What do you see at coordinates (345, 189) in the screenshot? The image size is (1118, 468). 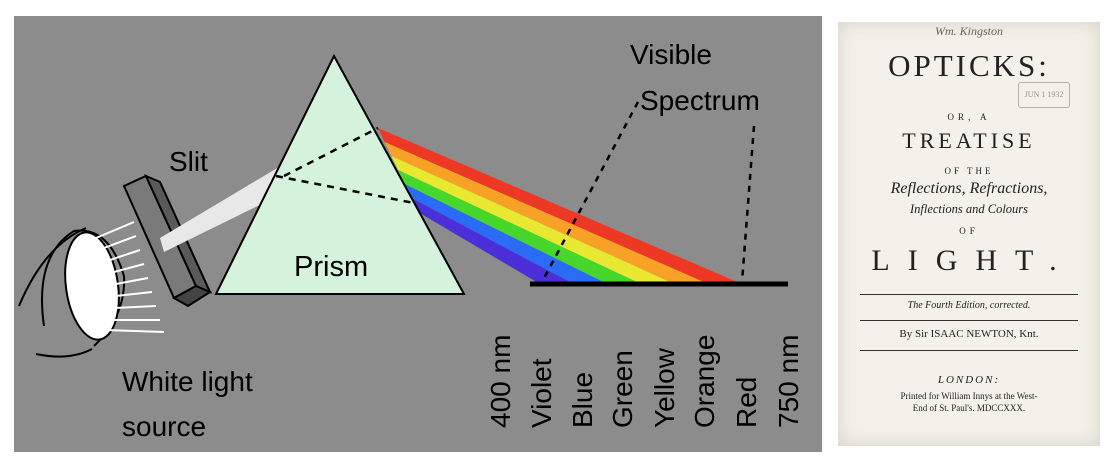 I see `refraction-path-lower` at bounding box center [345, 189].